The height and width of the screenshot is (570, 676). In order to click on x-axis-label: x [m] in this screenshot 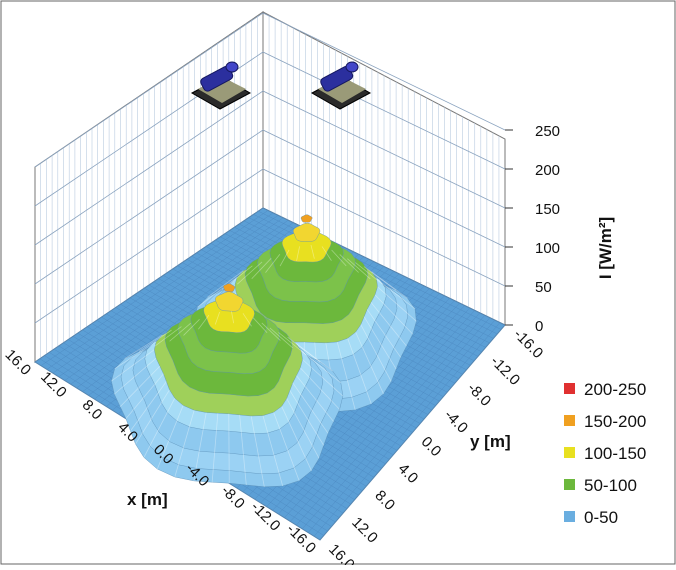, I will do `click(147, 499)`.